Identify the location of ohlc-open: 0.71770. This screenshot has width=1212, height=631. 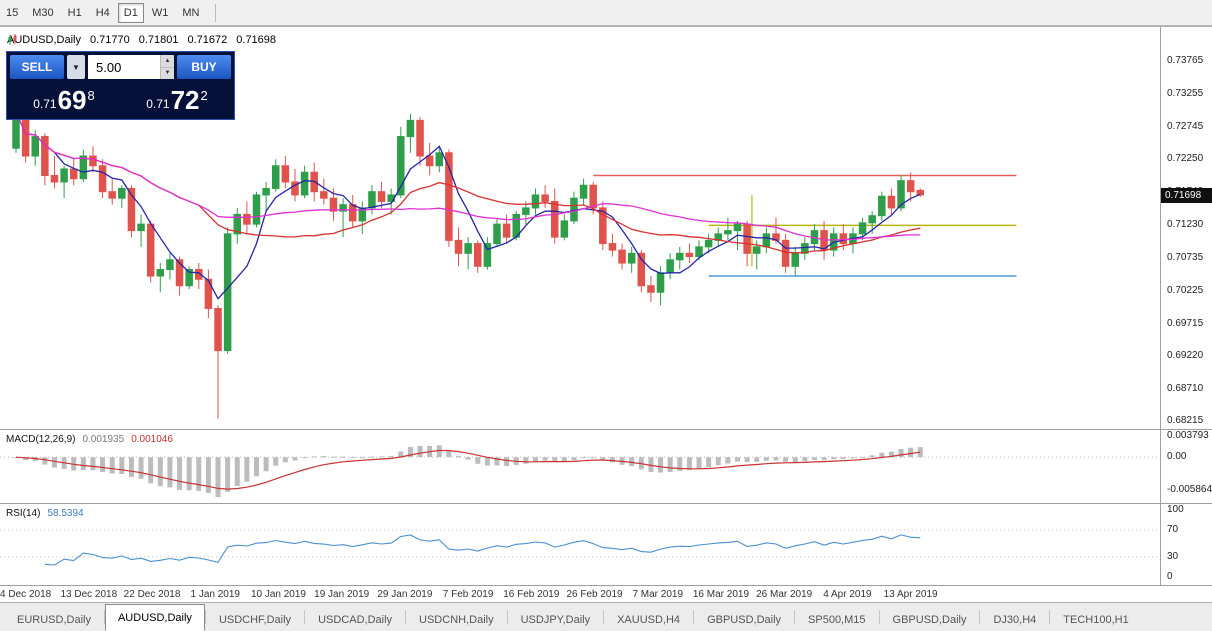
(109, 40).